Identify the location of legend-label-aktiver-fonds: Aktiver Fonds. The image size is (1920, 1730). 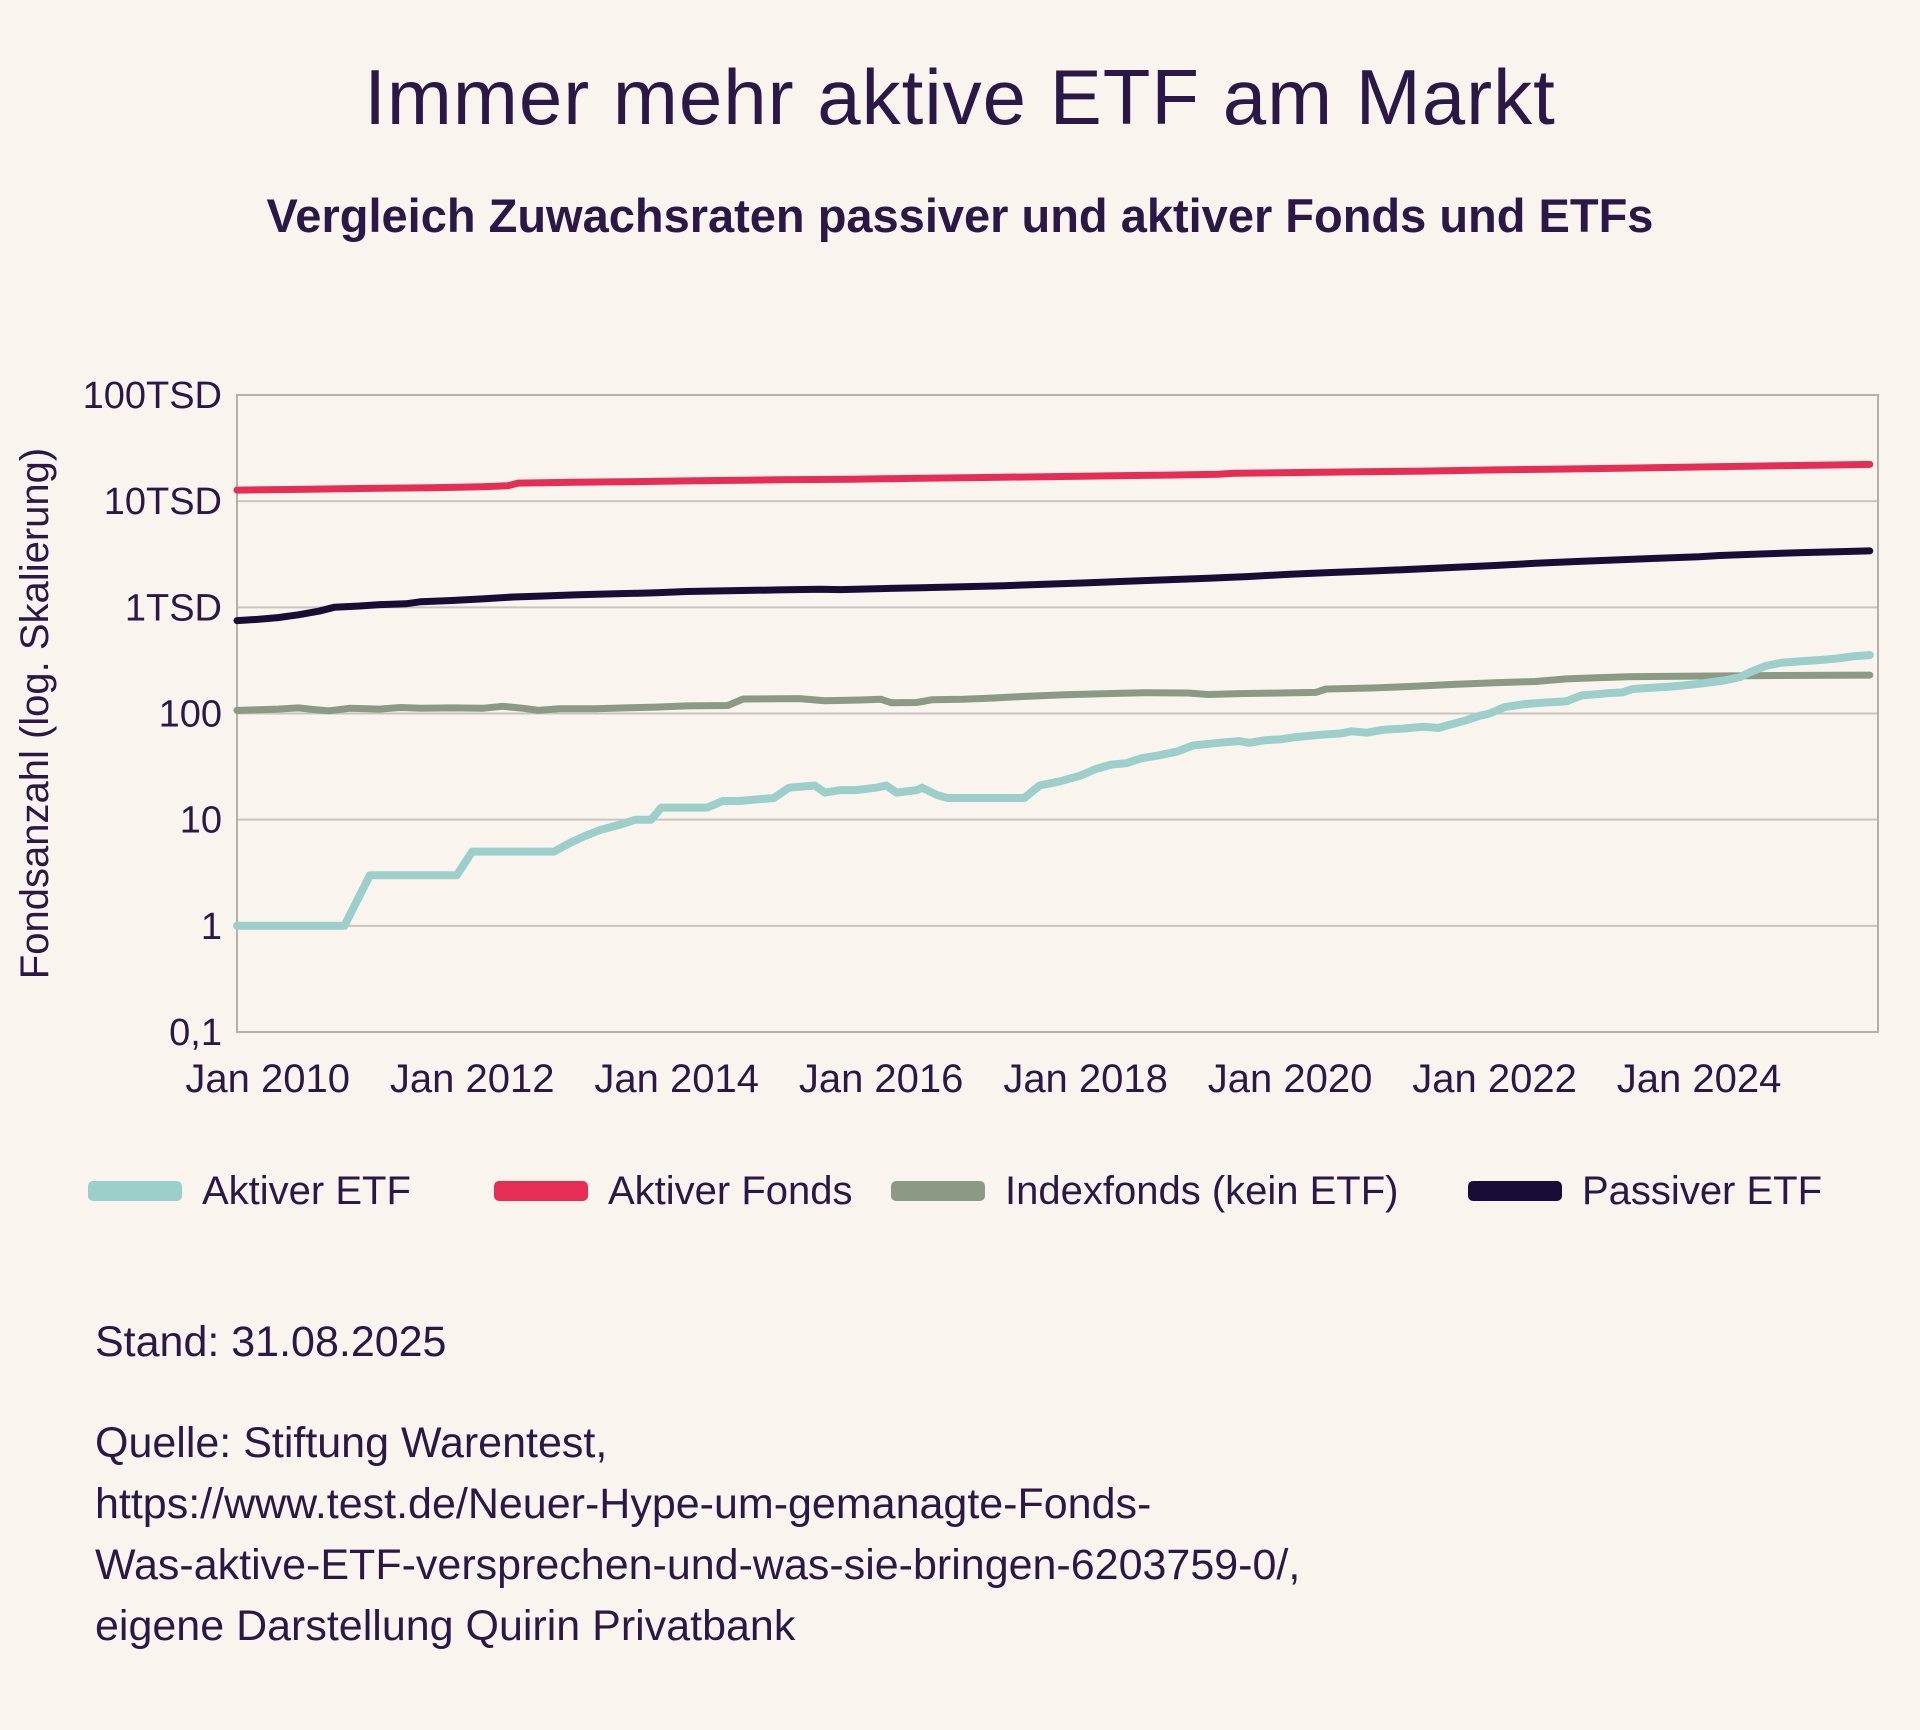
(730, 1190).